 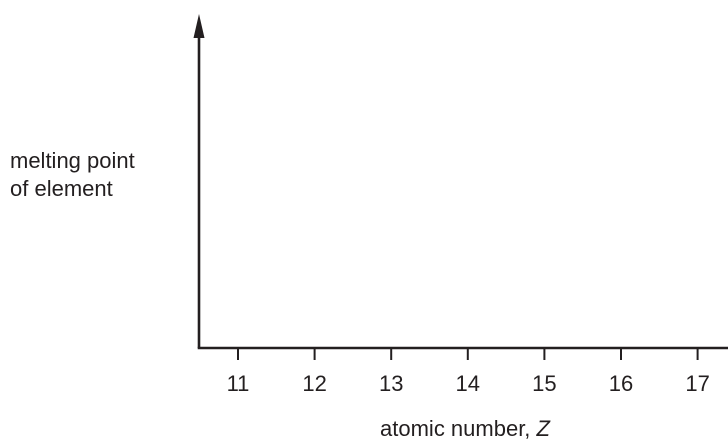 I want to click on x-axis-title: atomic number, Z, so click(x=466, y=428).